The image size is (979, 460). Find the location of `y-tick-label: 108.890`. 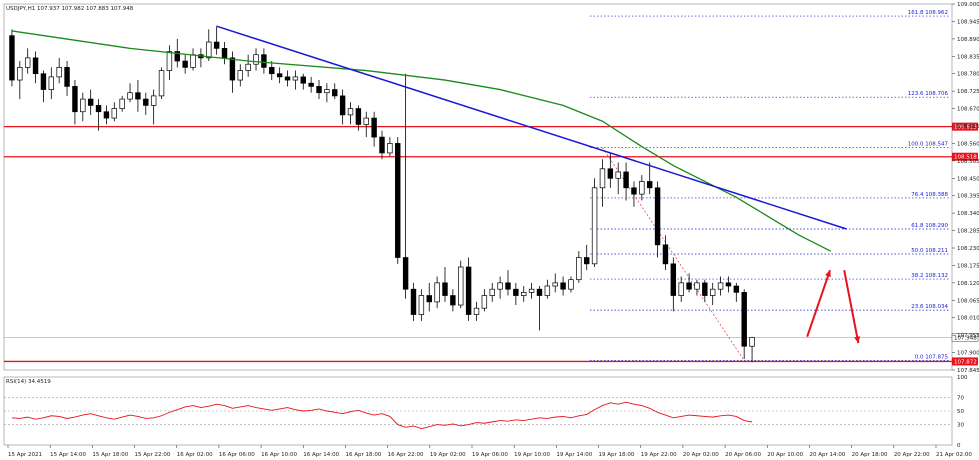

y-tick-label: 108.890 is located at coordinates (968, 40).